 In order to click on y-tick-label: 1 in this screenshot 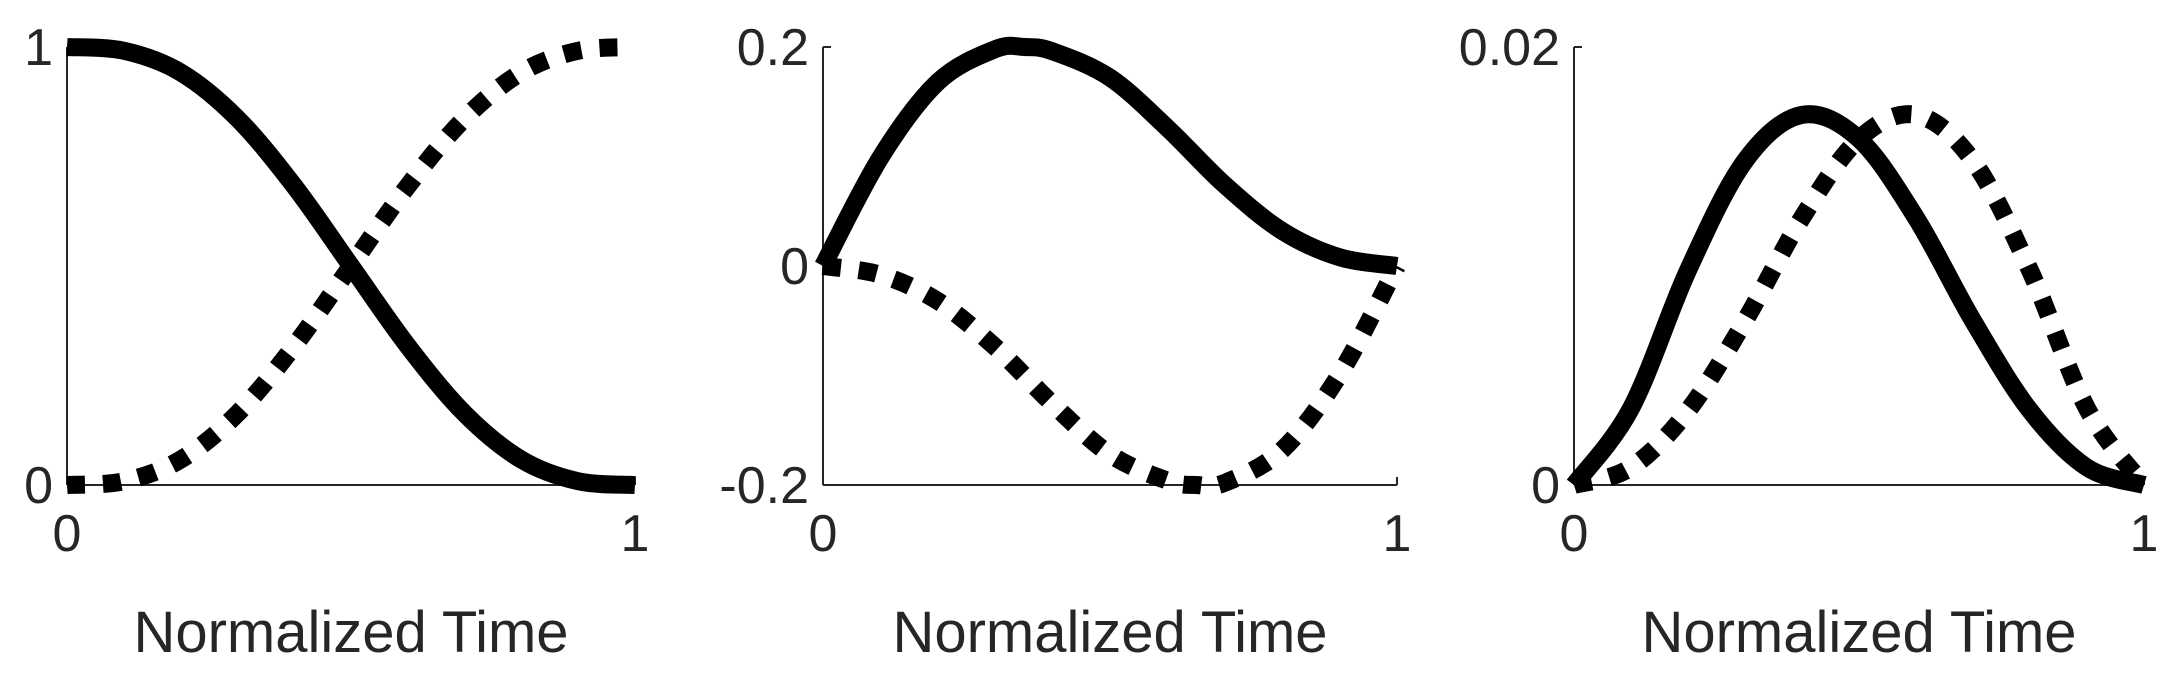, I will do `click(38, 48)`.